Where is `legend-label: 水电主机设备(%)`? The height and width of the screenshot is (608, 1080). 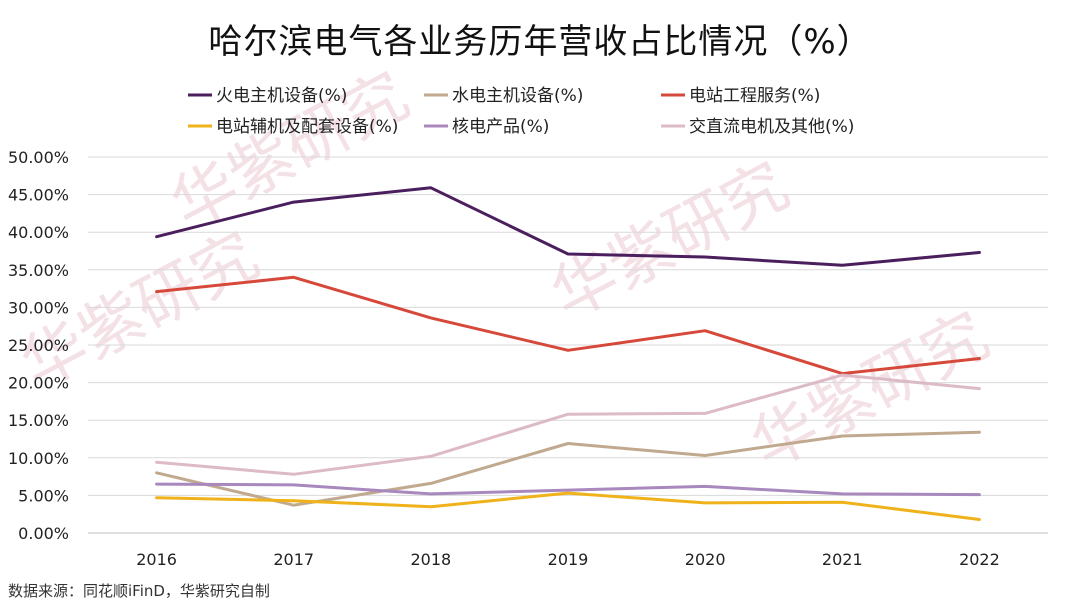 legend-label: 水电主机设备(%) is located at coordinates (517, 96).